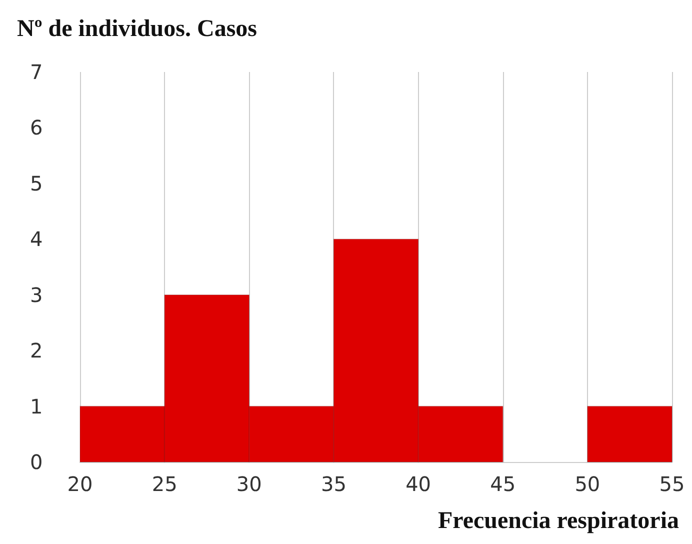 This screenshot has width=692, height=544. Describe the element at coordinates (80, 484) in the screenshot. I see `x-tick-label: 20` at that location.